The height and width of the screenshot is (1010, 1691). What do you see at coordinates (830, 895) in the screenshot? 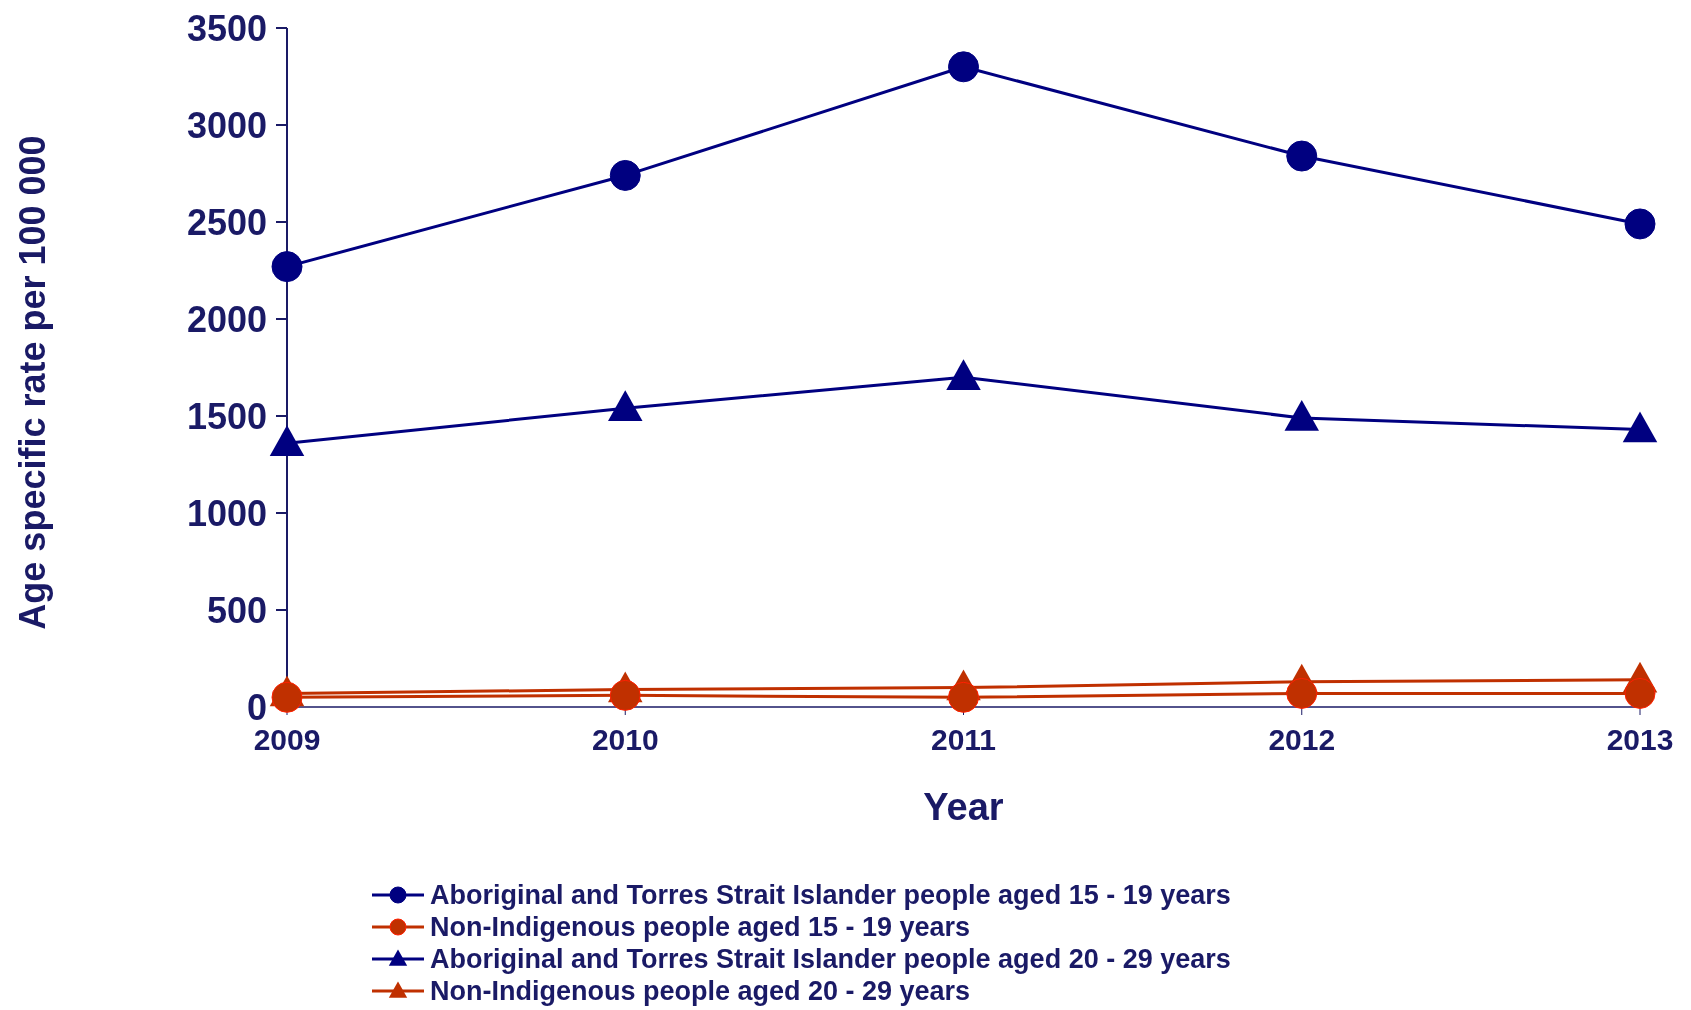
I see `legend-label: Aboriginal and Torres Strait Islander people aged 15 - 19 years` at bounding box center [830, 895].